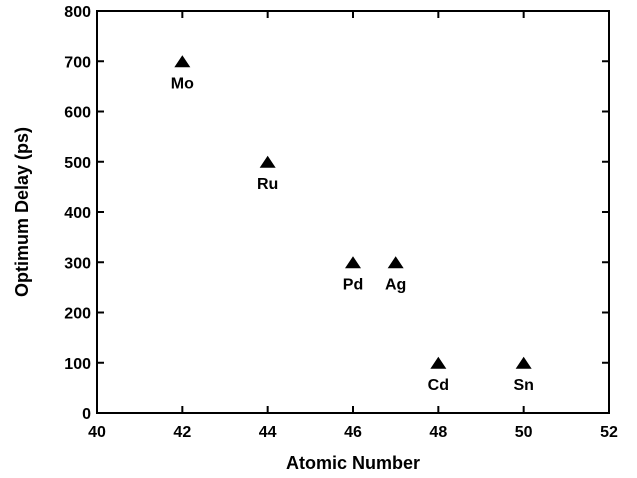 This screenshot has height=478, width=637. What do you see at coordinates (182, 61) in the screenshot?
I see `data-point-mo` at bounding box center [182, 61].